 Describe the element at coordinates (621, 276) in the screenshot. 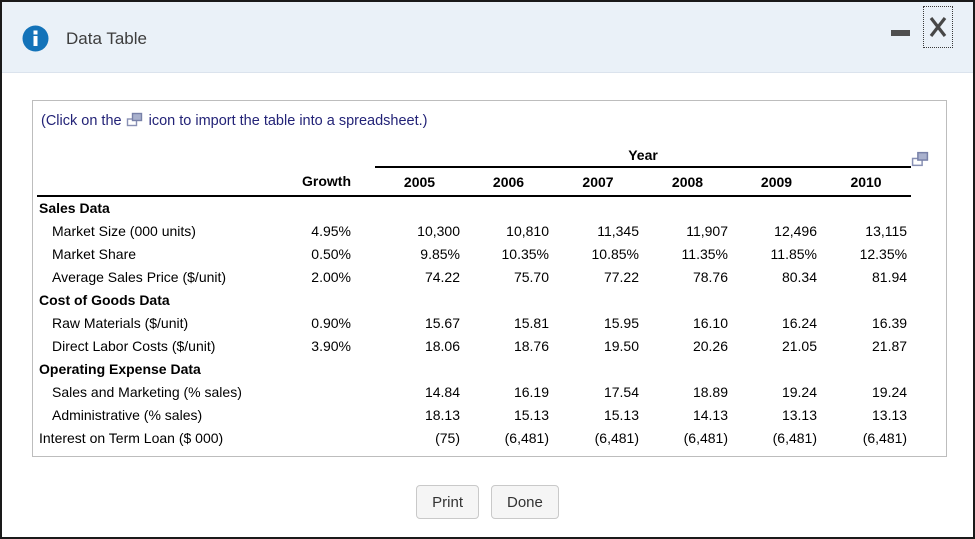

I see `value-cell: 77.22` at that location.